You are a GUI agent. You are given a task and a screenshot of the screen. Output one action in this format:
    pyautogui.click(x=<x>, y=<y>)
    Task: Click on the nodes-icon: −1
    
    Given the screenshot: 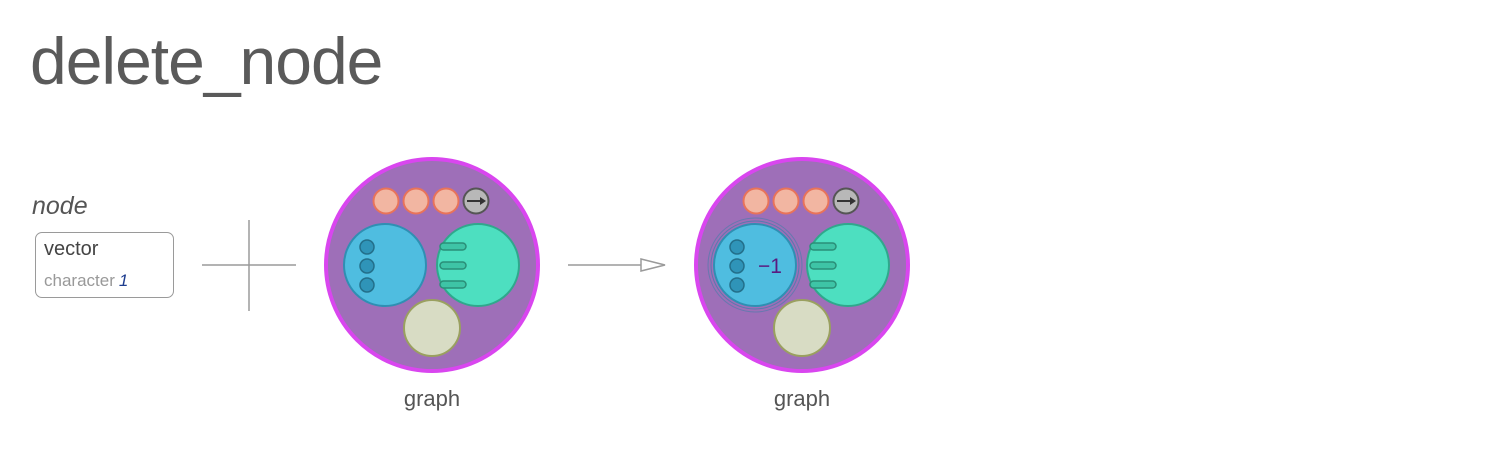 What is the action you would take?
    pyautogui.click(x=755, y=265)
    